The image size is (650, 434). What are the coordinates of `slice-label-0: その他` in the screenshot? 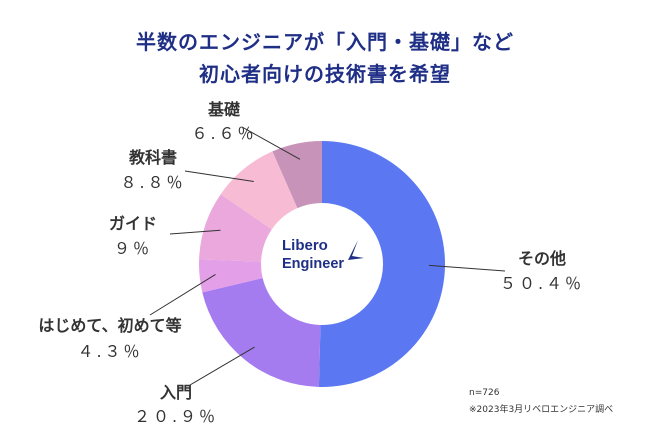 It's located at (542, 258).